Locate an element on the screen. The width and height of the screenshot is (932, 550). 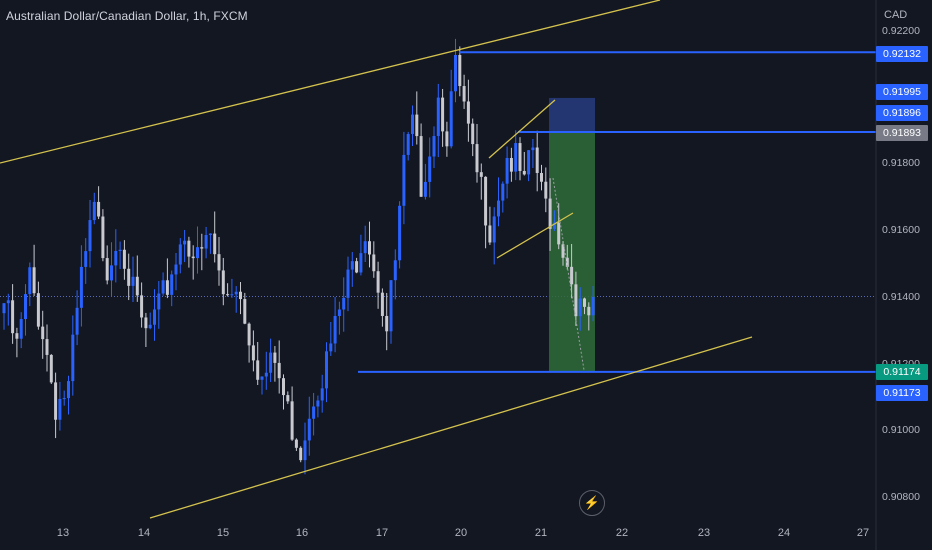
wedge-lower-trendline is located at coordinates (535, 235).